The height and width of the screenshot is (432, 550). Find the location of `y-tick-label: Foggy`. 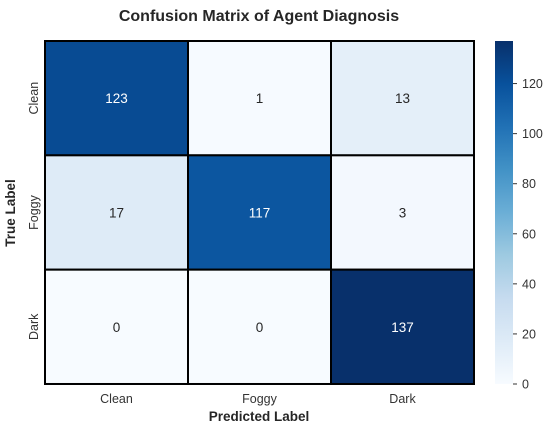

y-tick-label: Foggy is located at coordinates (34, 211).